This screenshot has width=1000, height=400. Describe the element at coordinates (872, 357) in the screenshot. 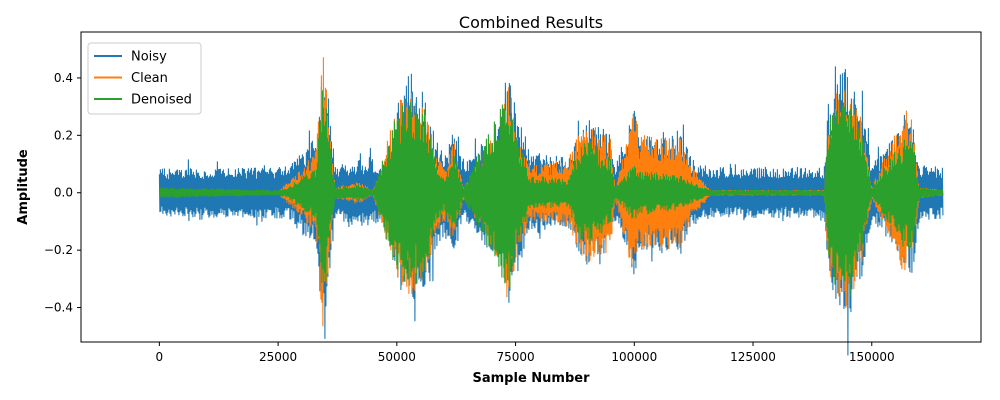

I see `x-tick-label: 150000` at that location.